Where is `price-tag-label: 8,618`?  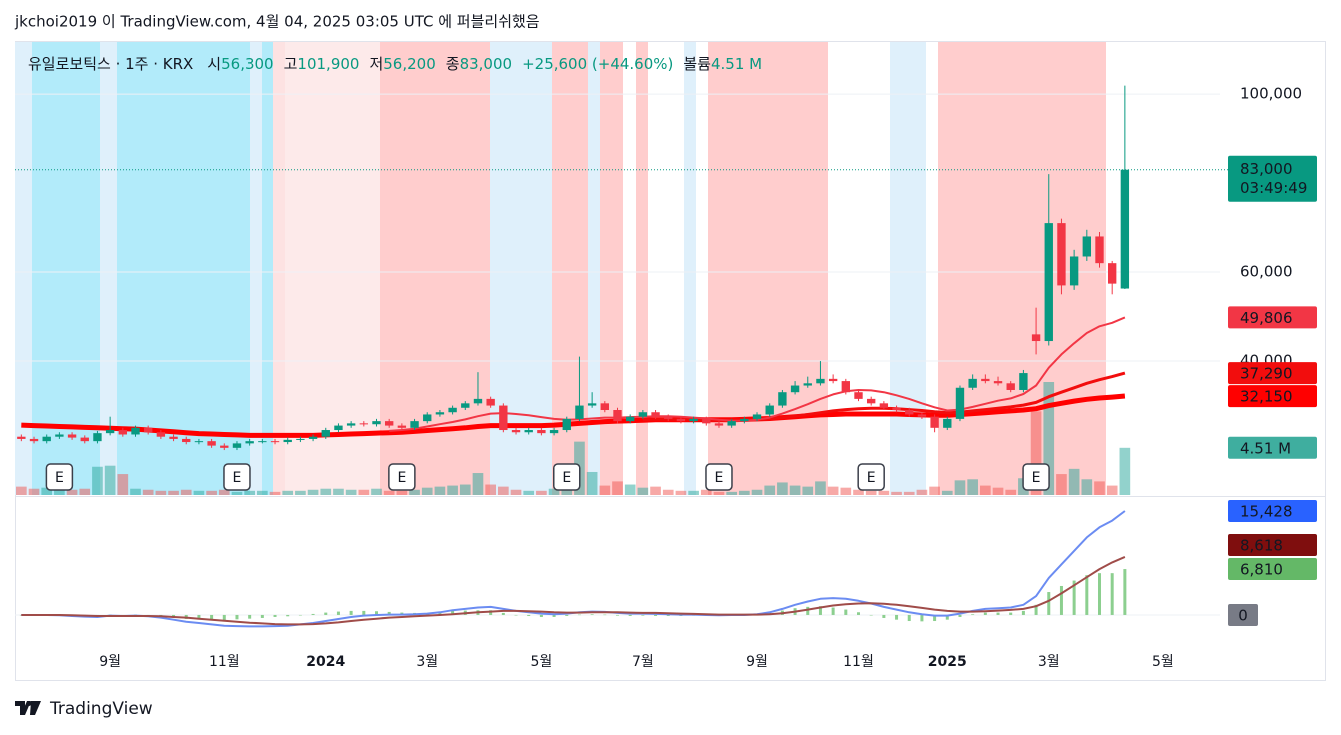
price-tag-label: 8,618 is located at coordinates (1261, 546).